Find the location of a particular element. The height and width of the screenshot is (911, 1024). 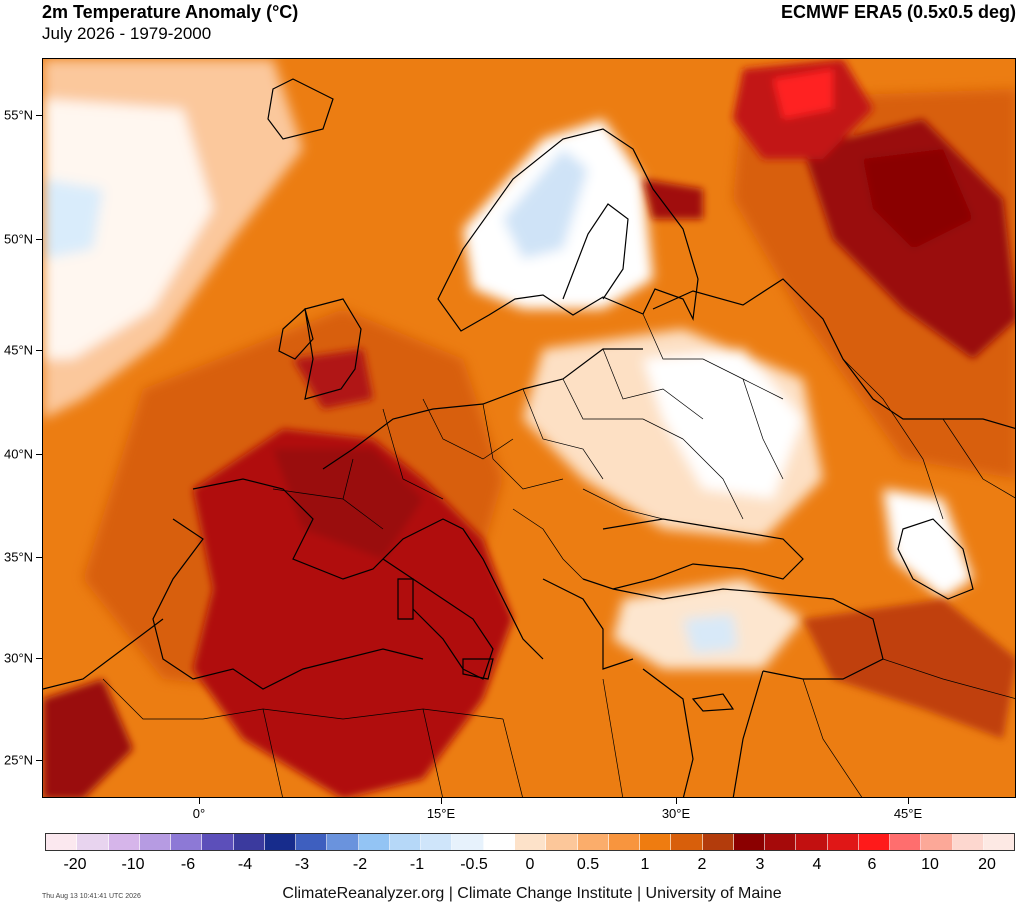

lat-label: 25°N is located at coordinates (19, 760).